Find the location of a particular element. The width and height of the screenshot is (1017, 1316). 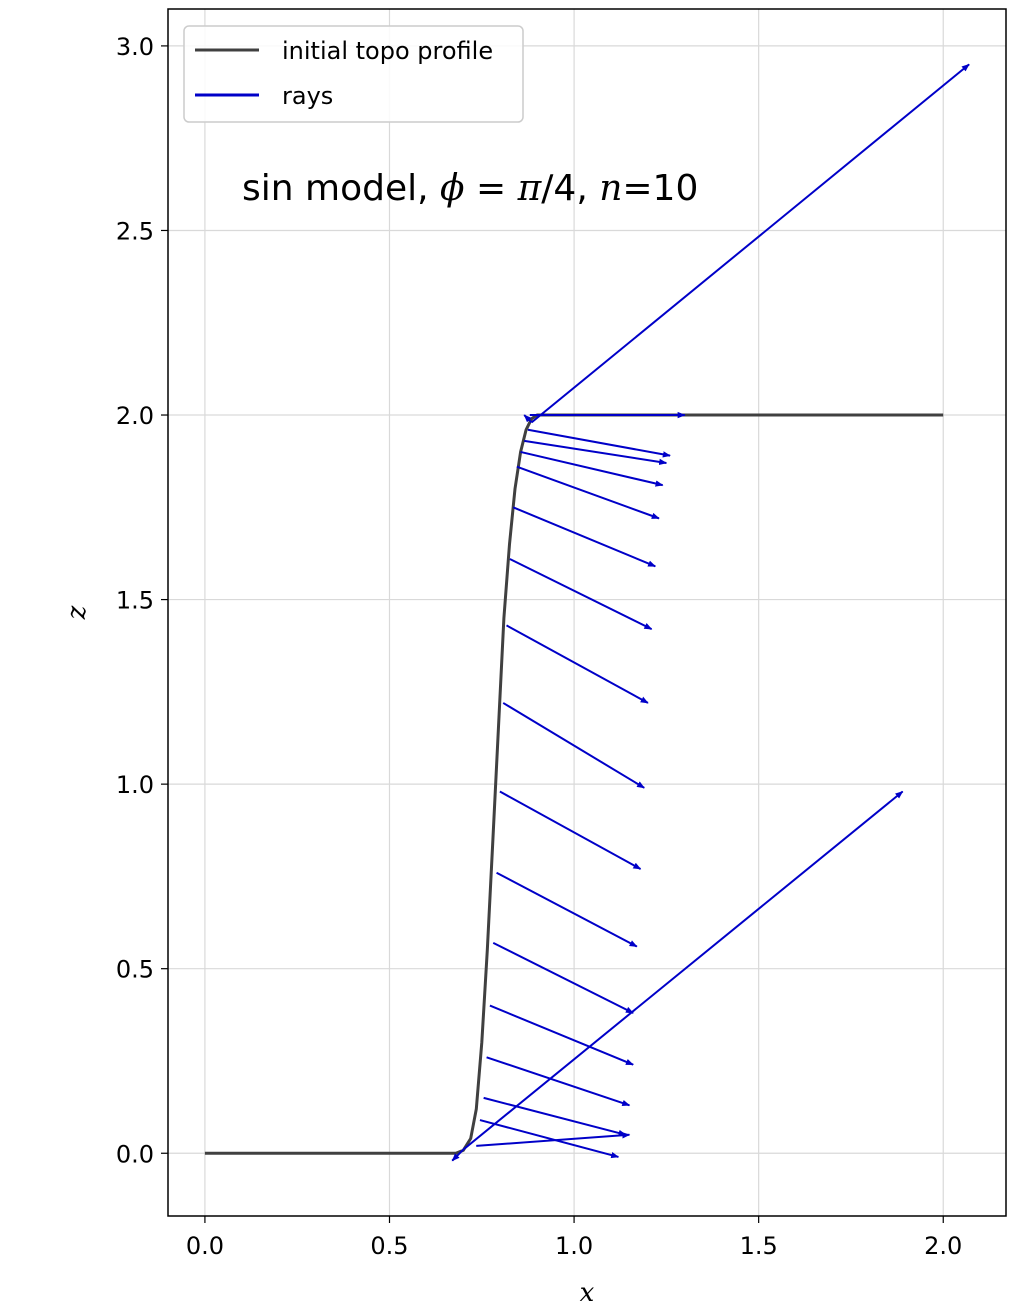

x-tick-label: 0.0 is located at coordinates (205, 1246).